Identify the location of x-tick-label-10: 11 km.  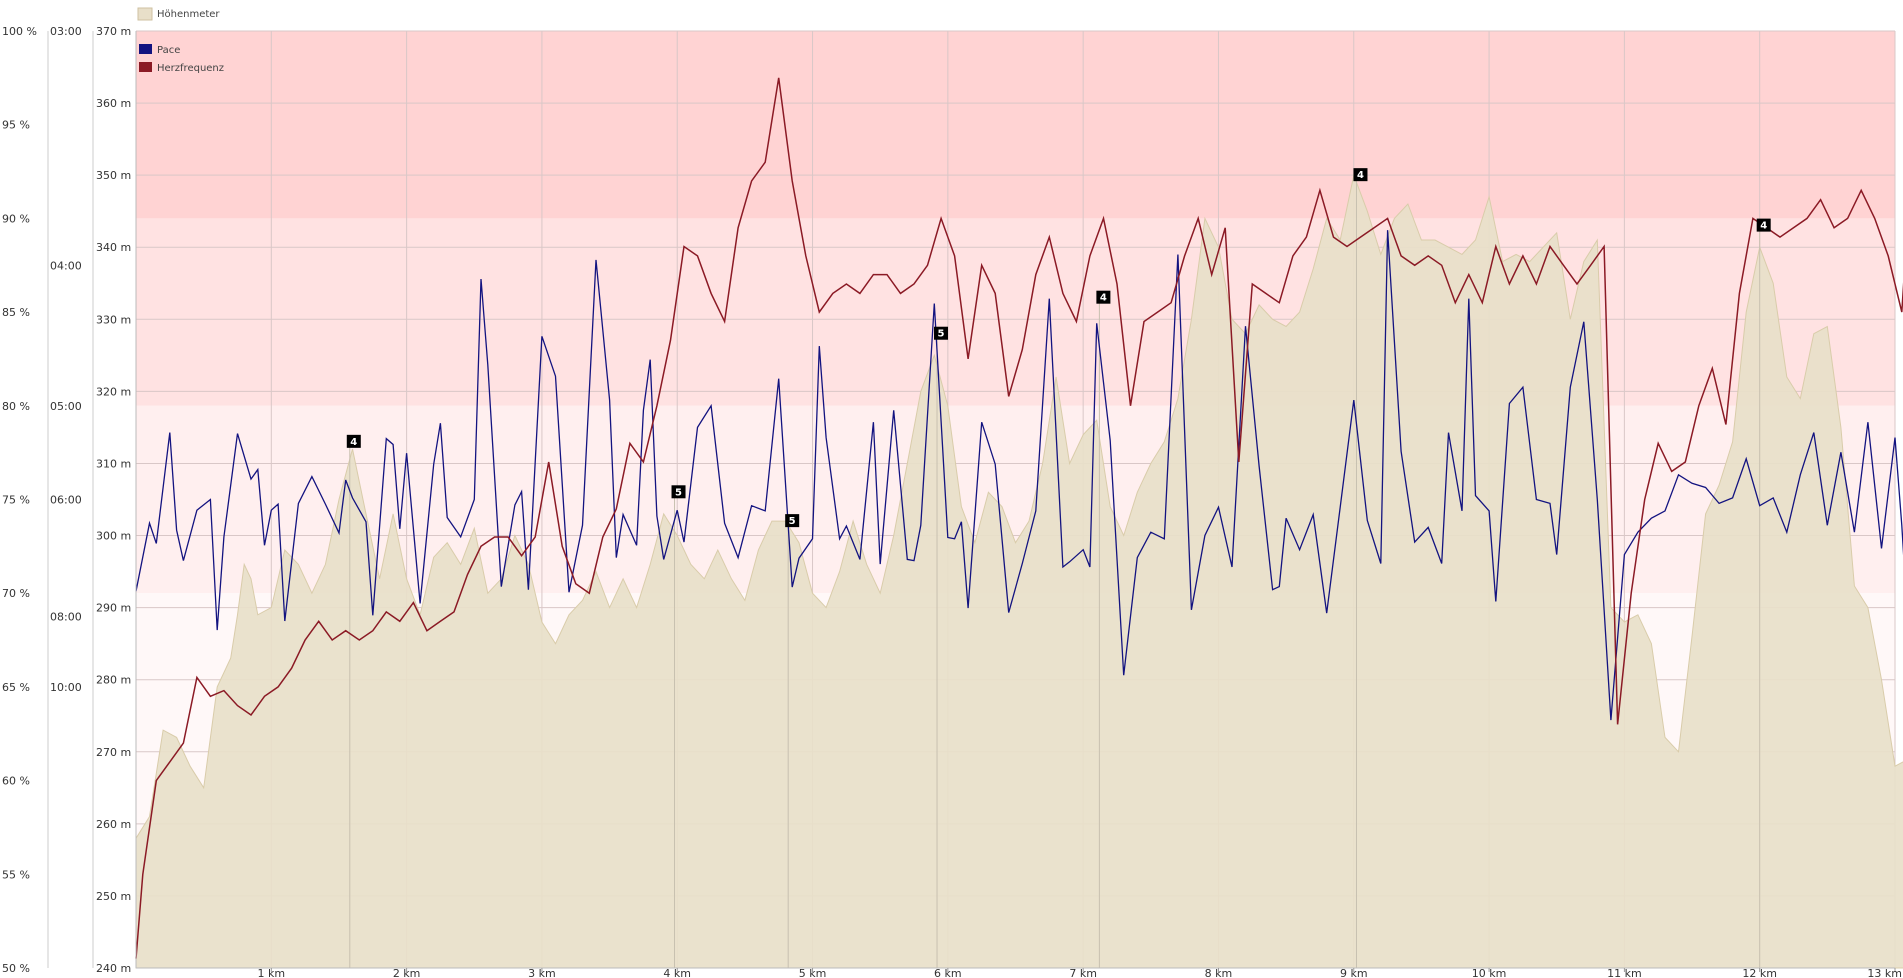
(1624, 972).